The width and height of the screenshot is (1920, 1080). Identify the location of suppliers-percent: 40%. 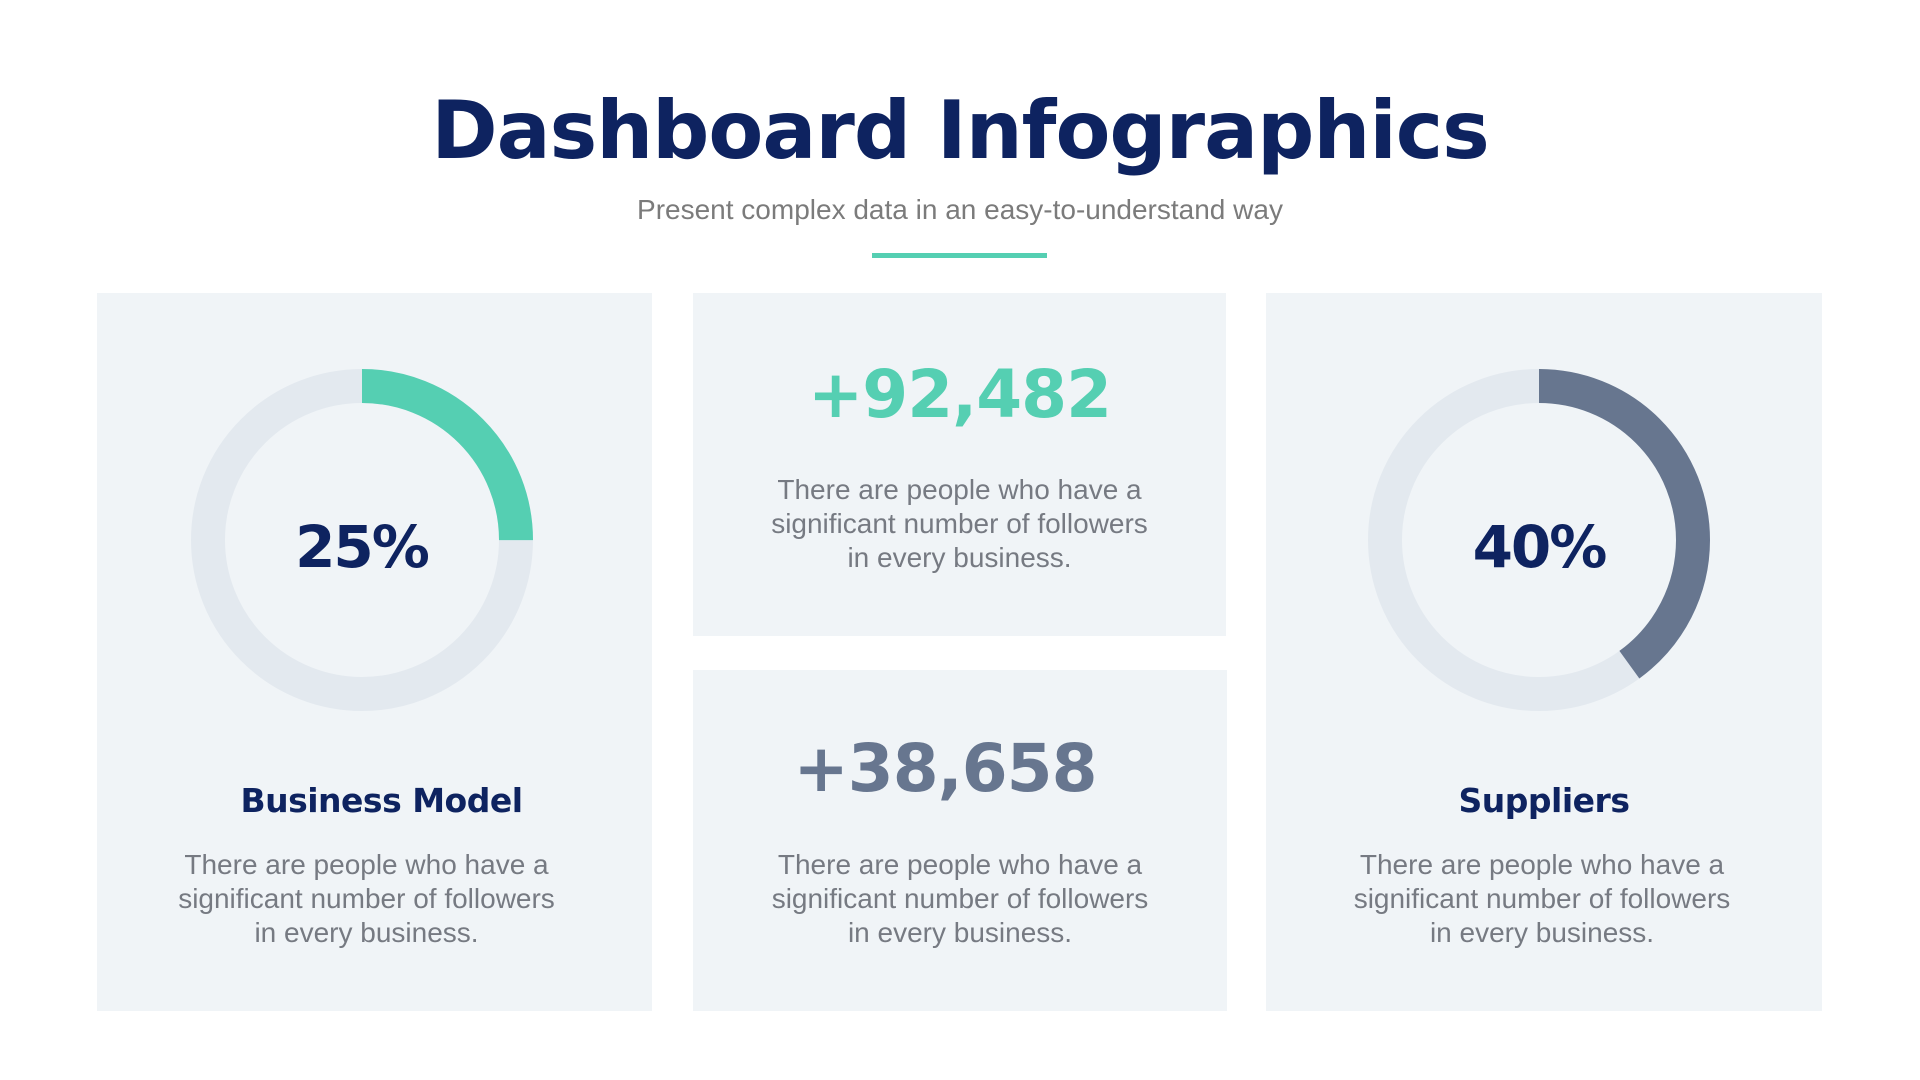
(1540, 547).